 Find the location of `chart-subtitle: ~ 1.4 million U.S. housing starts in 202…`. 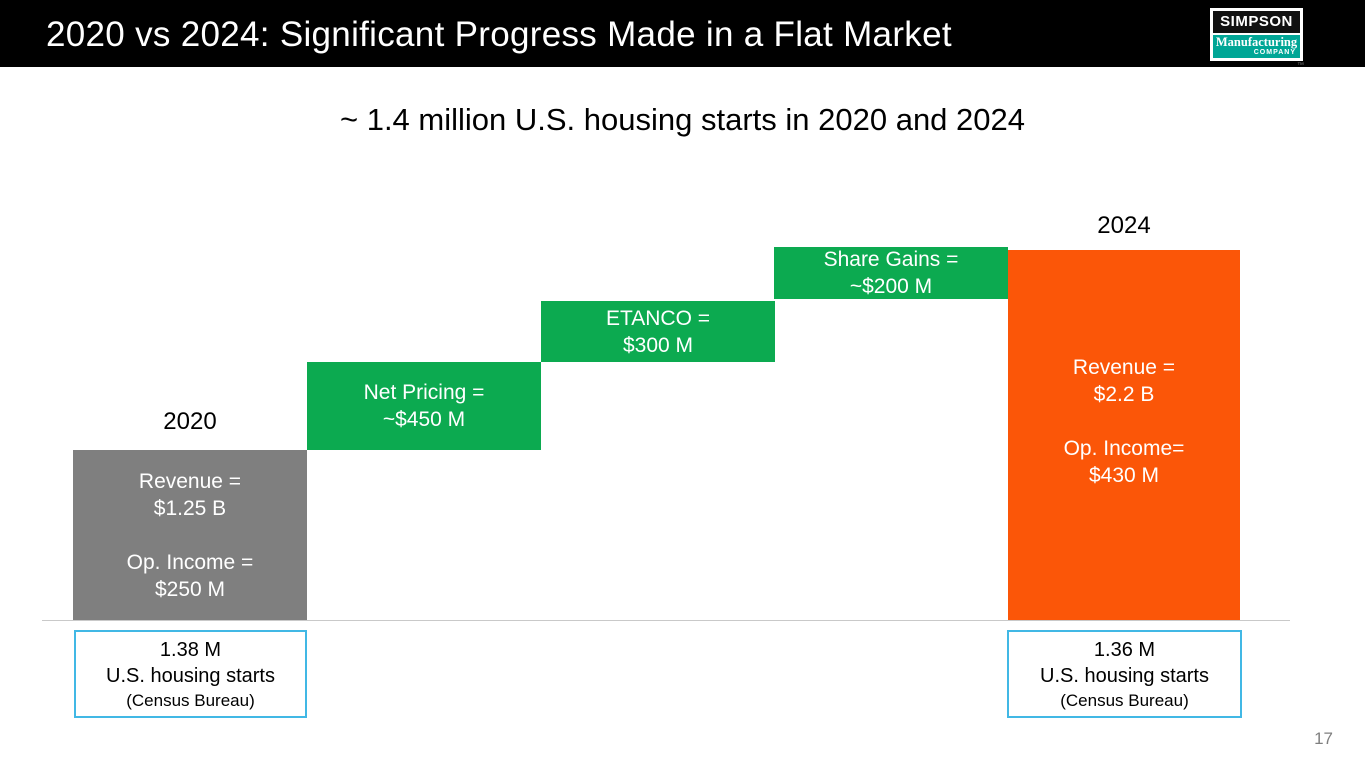

chart-subtitle: ~ 1.4 million U.S. housing starts in 202… is located at coordinates (682, 119).